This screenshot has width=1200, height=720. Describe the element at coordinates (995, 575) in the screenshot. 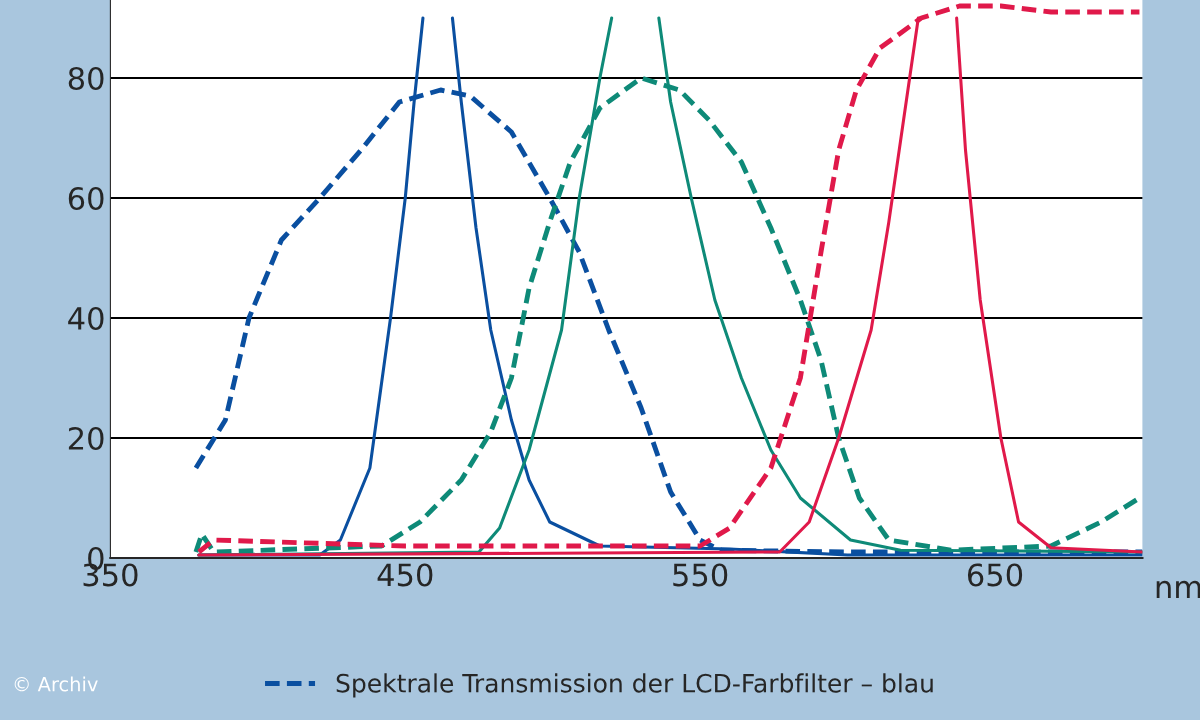

I see `x-tick-label: 650` at that location.